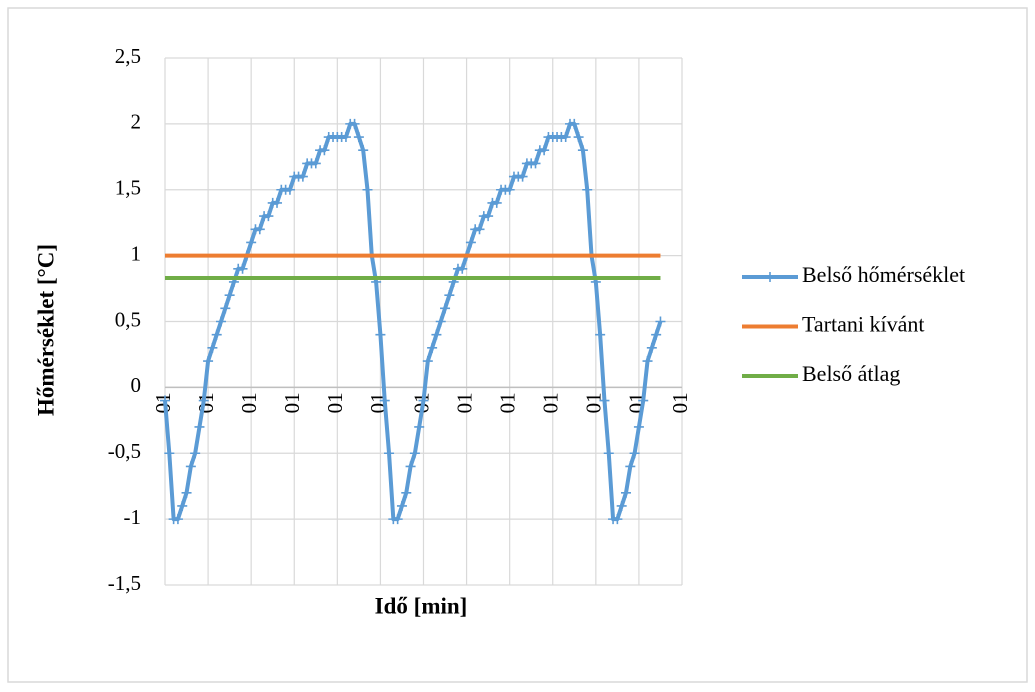  Describe the element at coordinates (883, 274) in the screenshot. I see `legend-label: Belső hőmérséklet` at that location.